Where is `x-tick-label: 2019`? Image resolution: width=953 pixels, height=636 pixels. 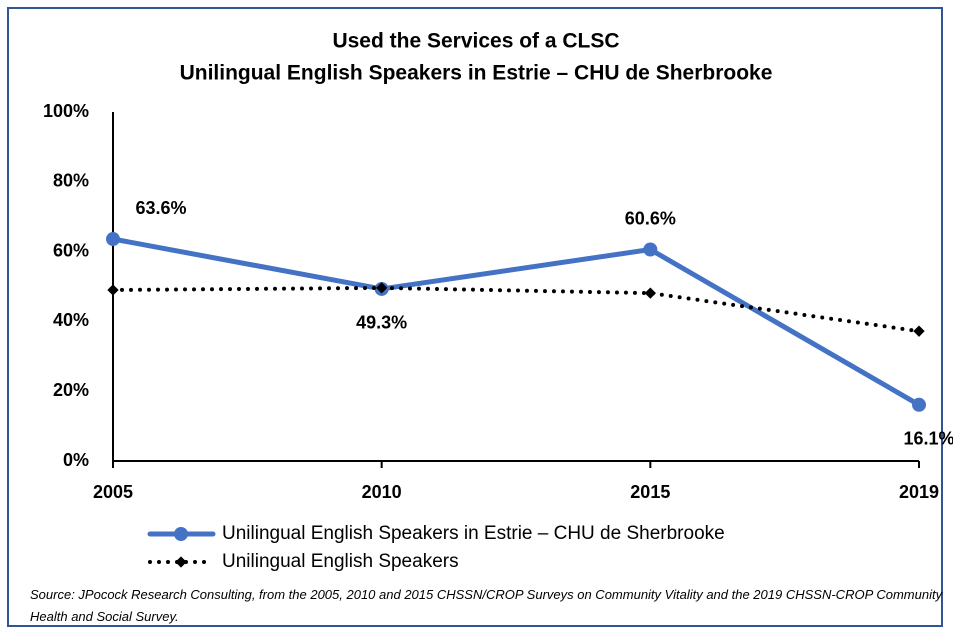
x-tick-label: 2019 is located at coordinates (919, 492).